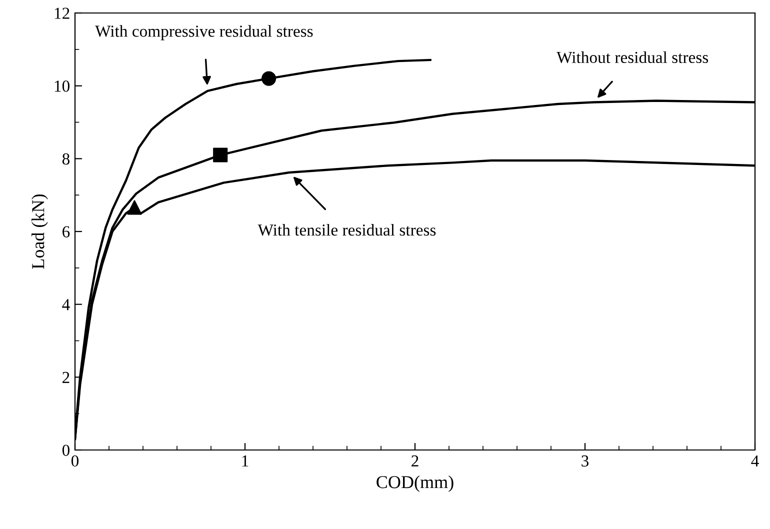 This screenshot has height=529, width=770. Describe the element at coordinates (75, 461) in the screenshot. I see `x-tick-label: 0` at that location.